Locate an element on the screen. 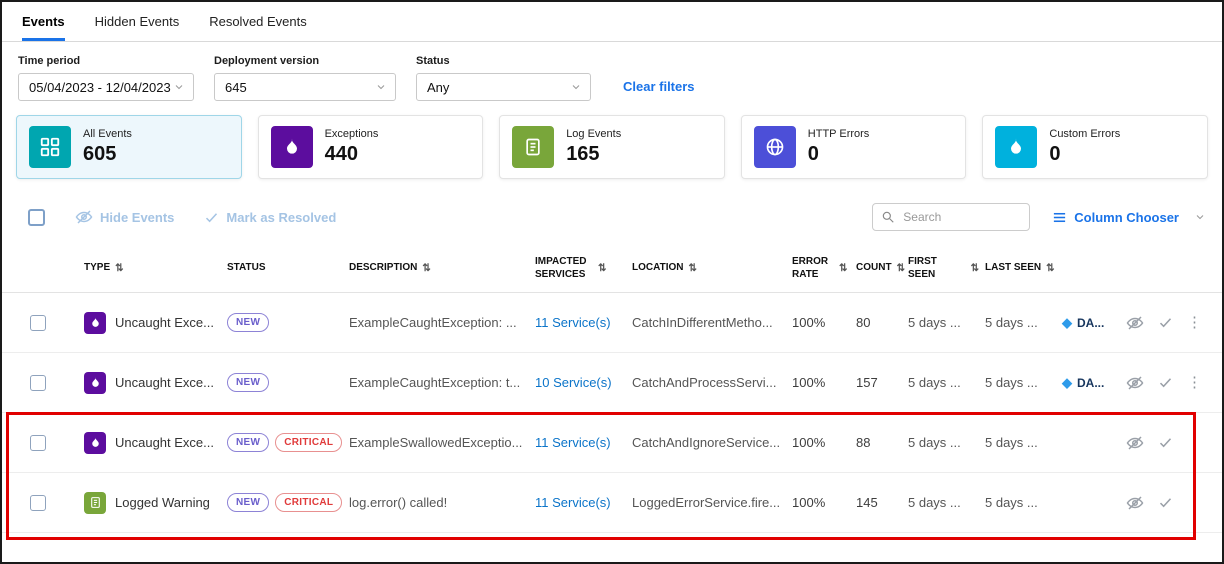 The image size is (1224, 564). header-last-seen: LAST SEEN ⇅ is located at coordinates (1020, 268).